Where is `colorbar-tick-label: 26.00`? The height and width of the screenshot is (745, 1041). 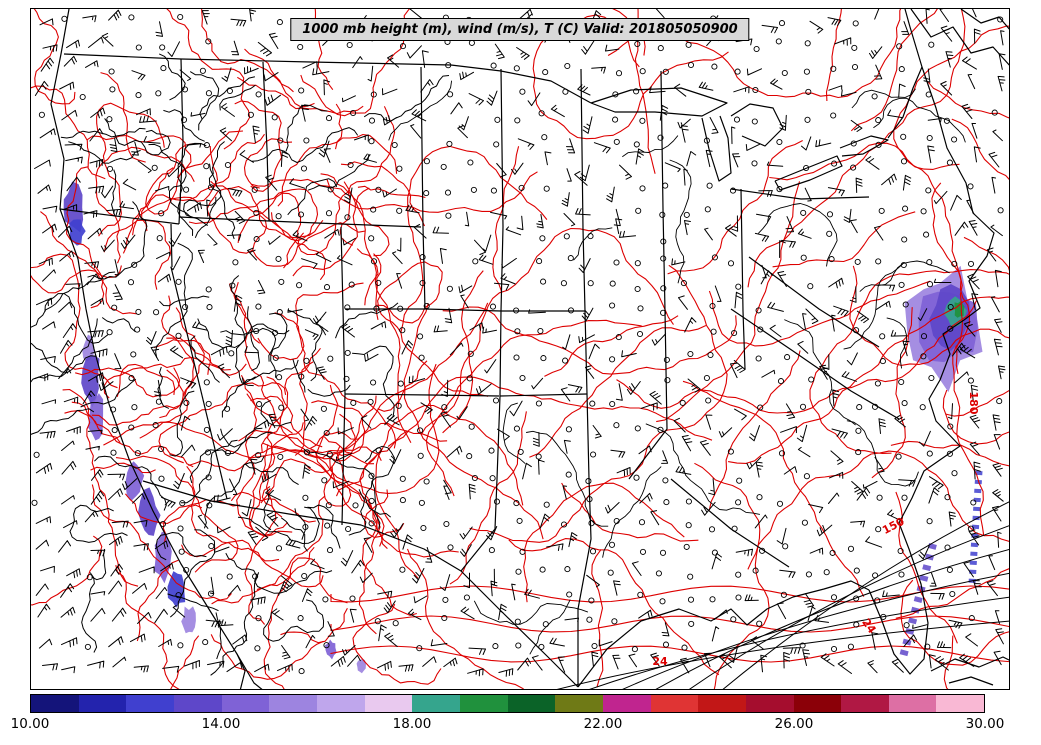
colorbar-tick-label: 26.00 is located at coordinates (794, 724).